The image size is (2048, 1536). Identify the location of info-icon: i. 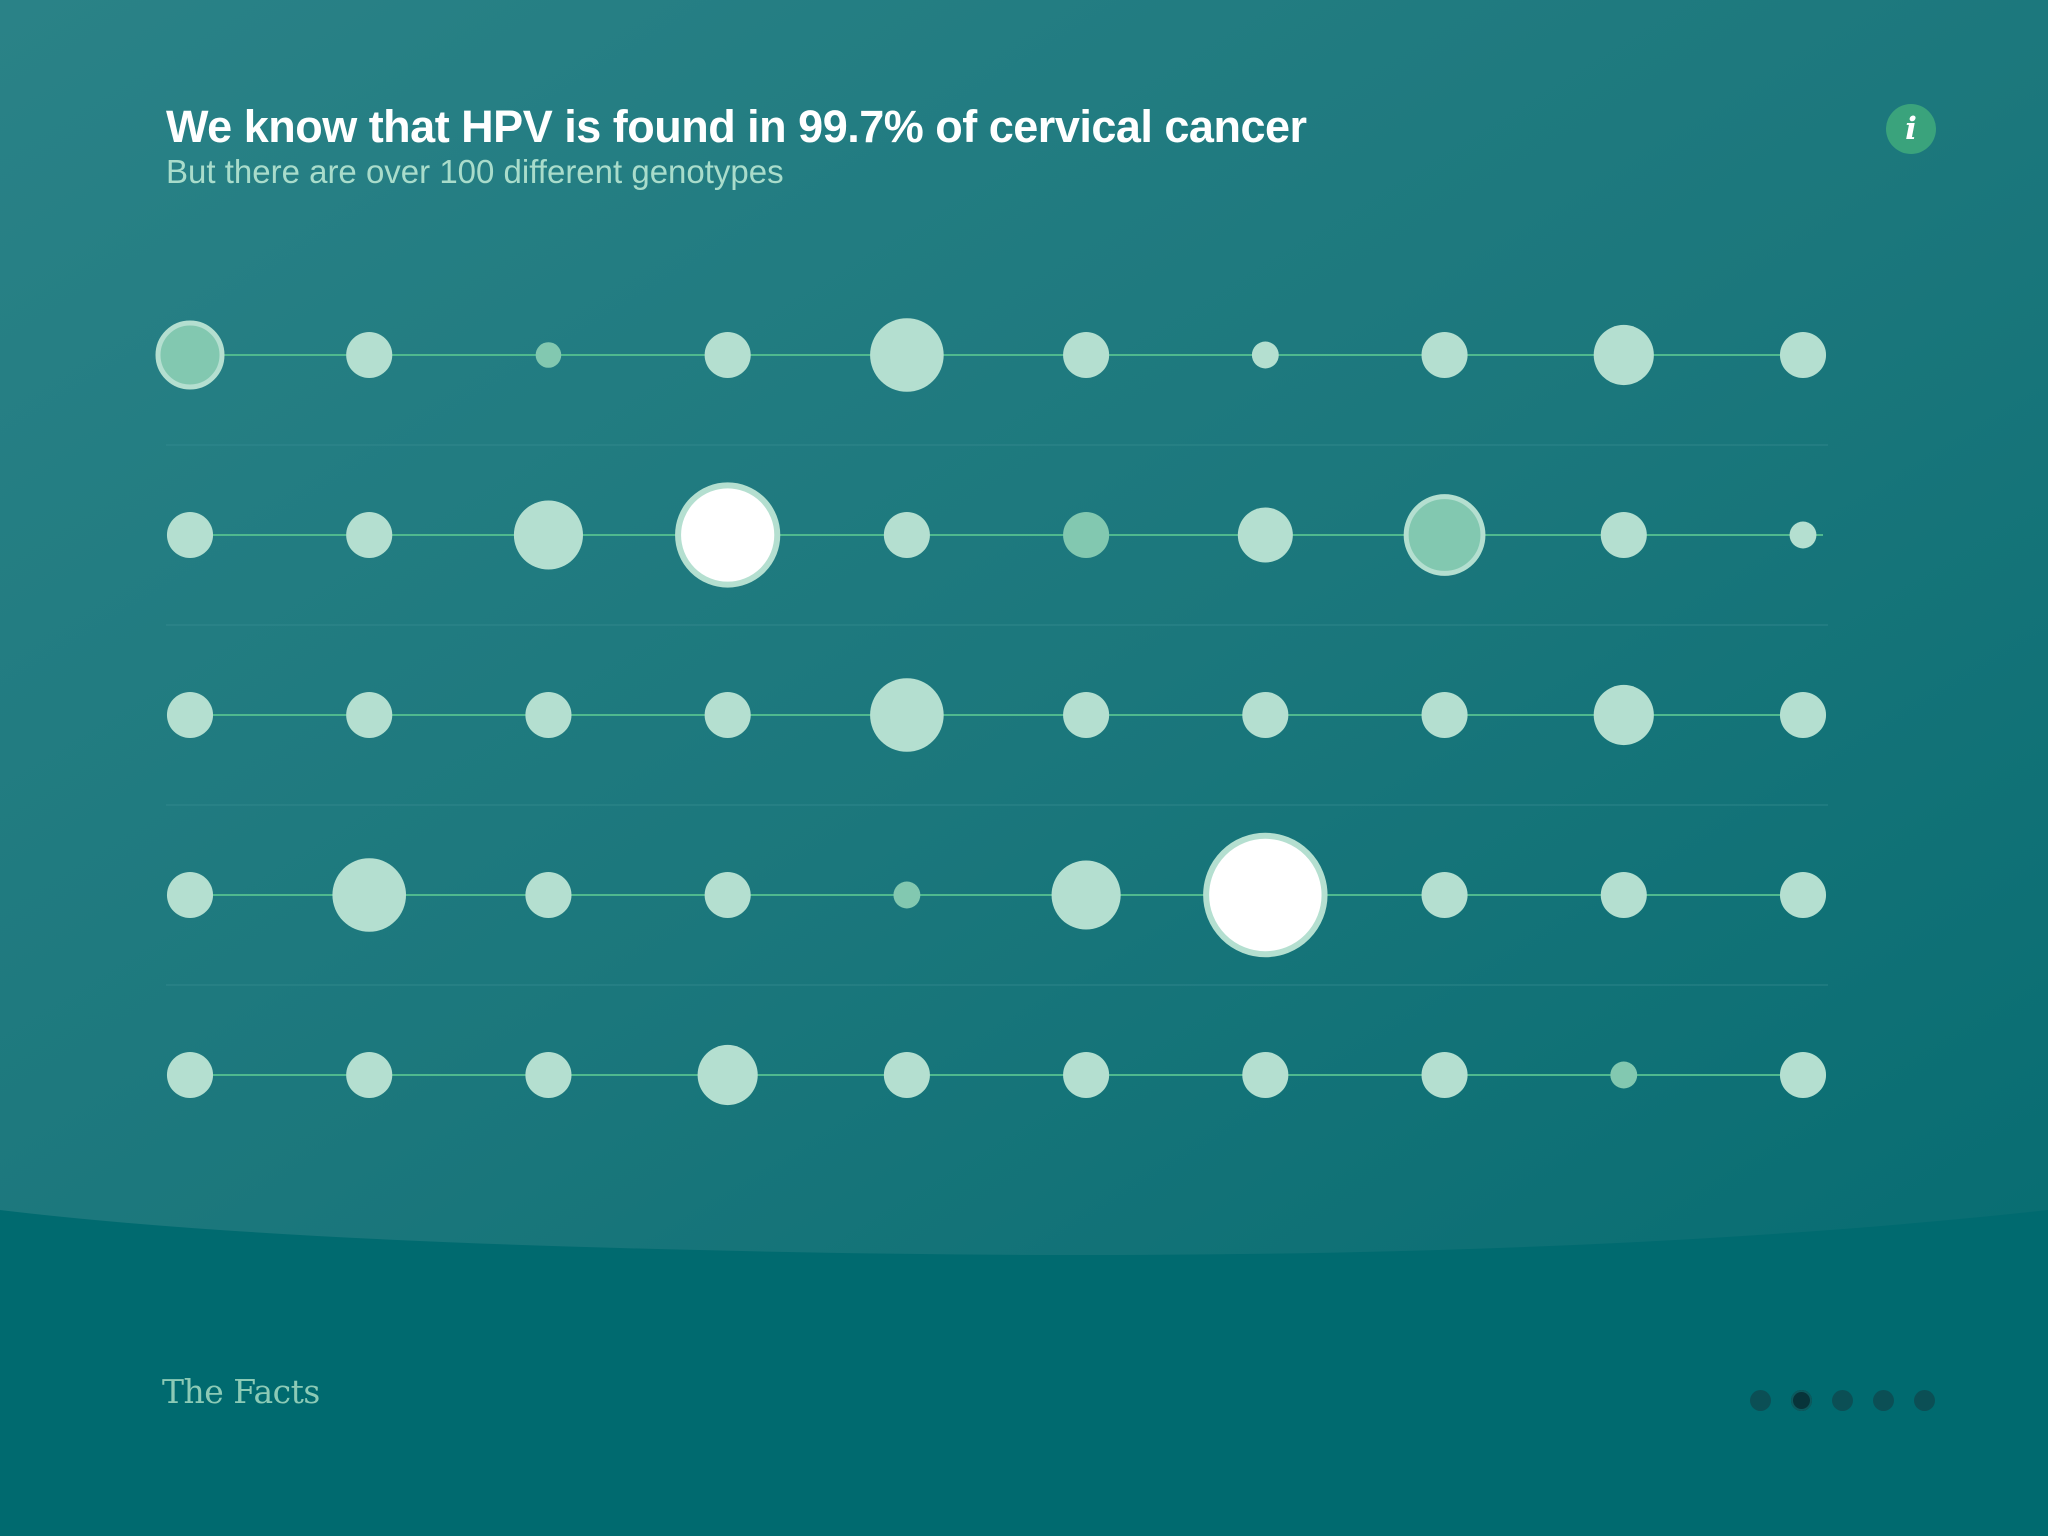
(1911, 129).